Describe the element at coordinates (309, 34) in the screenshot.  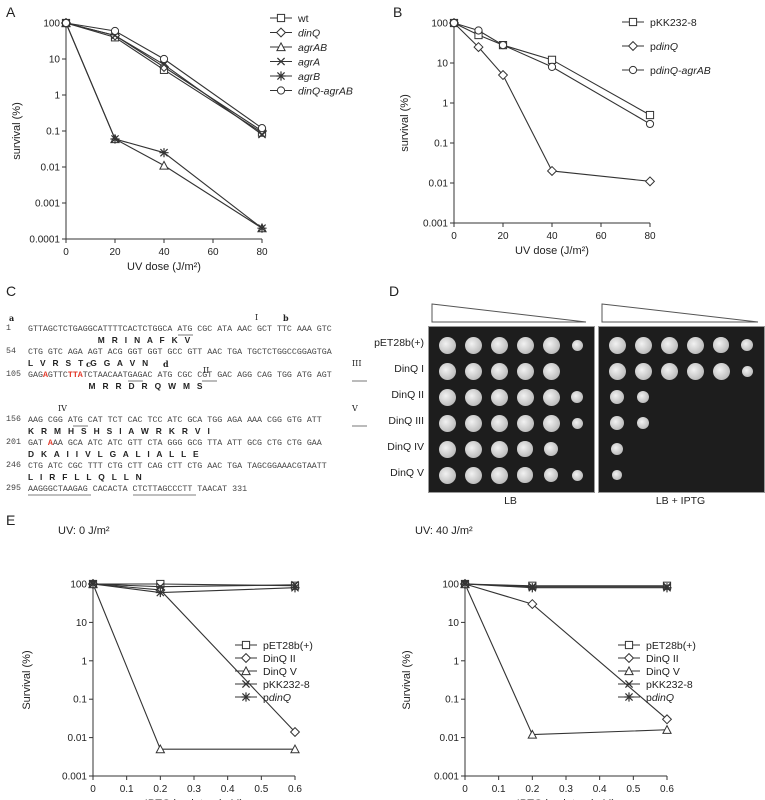
I see `legend-label: dinQ` at that location.